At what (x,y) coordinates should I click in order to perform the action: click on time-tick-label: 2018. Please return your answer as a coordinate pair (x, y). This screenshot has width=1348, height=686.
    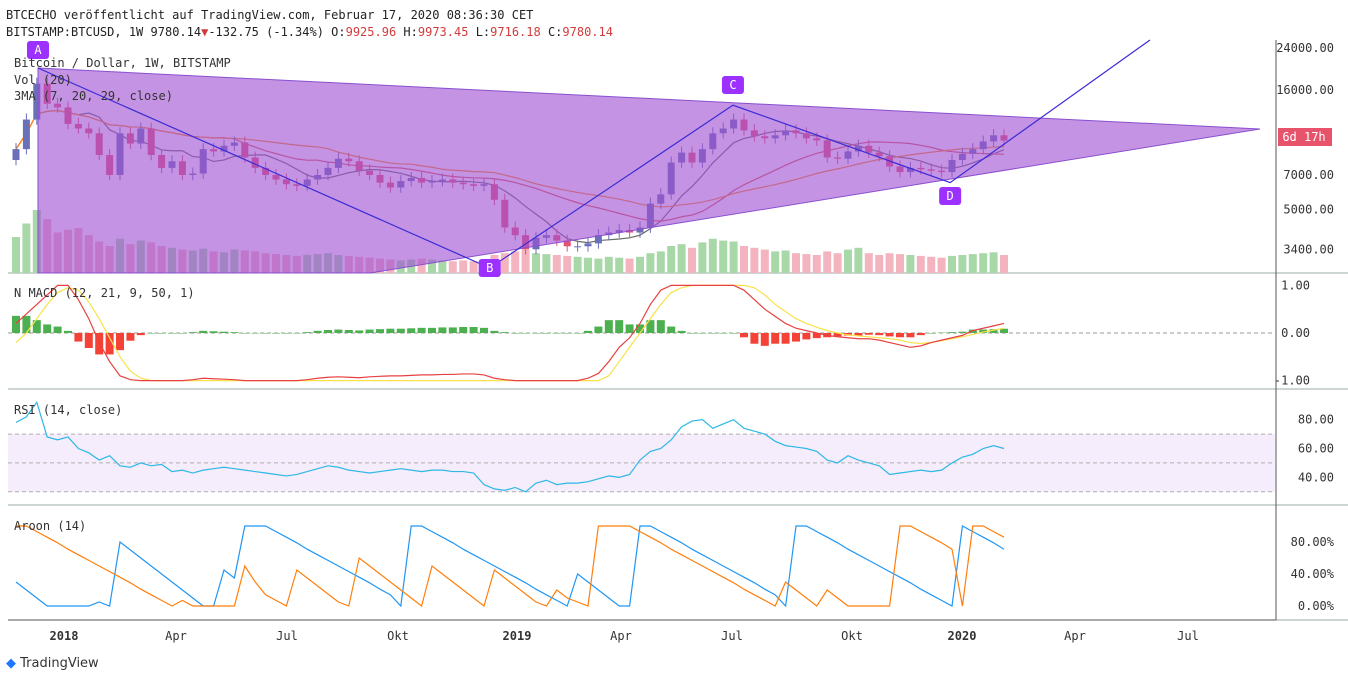
    Looking at the image, I should click on (64, 636).